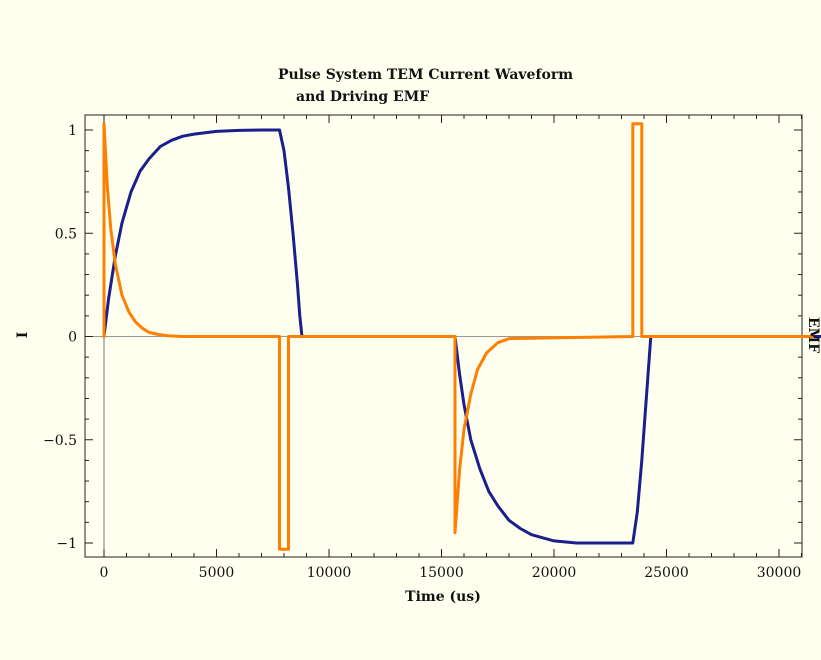  Describe the element at coordinates (329, 573) in the screenshot. I see `x-tick-label: 10000` at that location.